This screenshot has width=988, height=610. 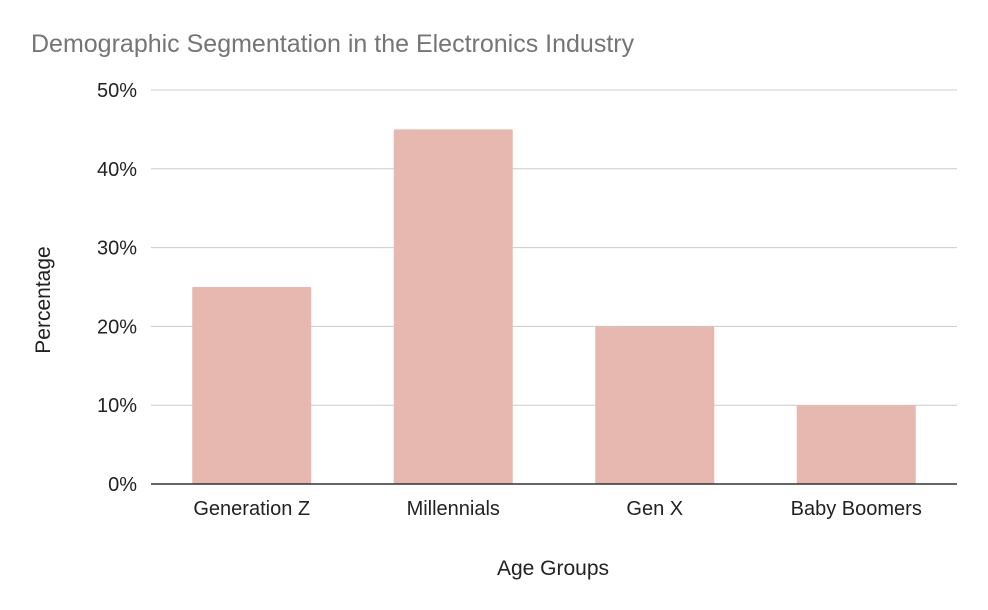 What do you see at coordinates (117, 288) in the screenshot?
I see `y-tick-labels: 0% 10% 20% 30% 40% 50%` at bounding box center [117, 288].